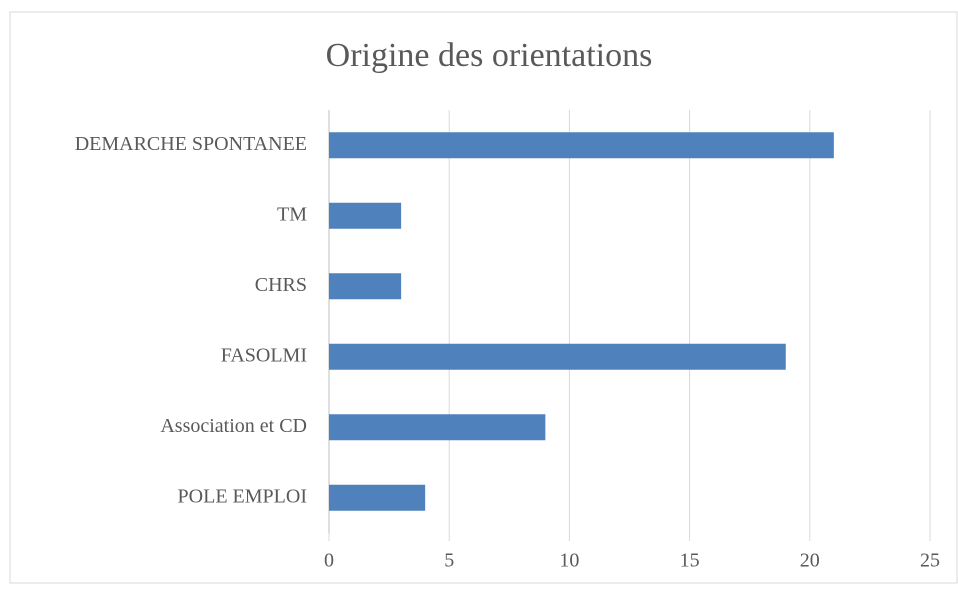 Image resolution: width=958 pixels, height=589 pixels. What do you see at coordinates (281, 285) in the screenshot?
I see `y-tick-label: CHRS` at bounding box center [281, 285].